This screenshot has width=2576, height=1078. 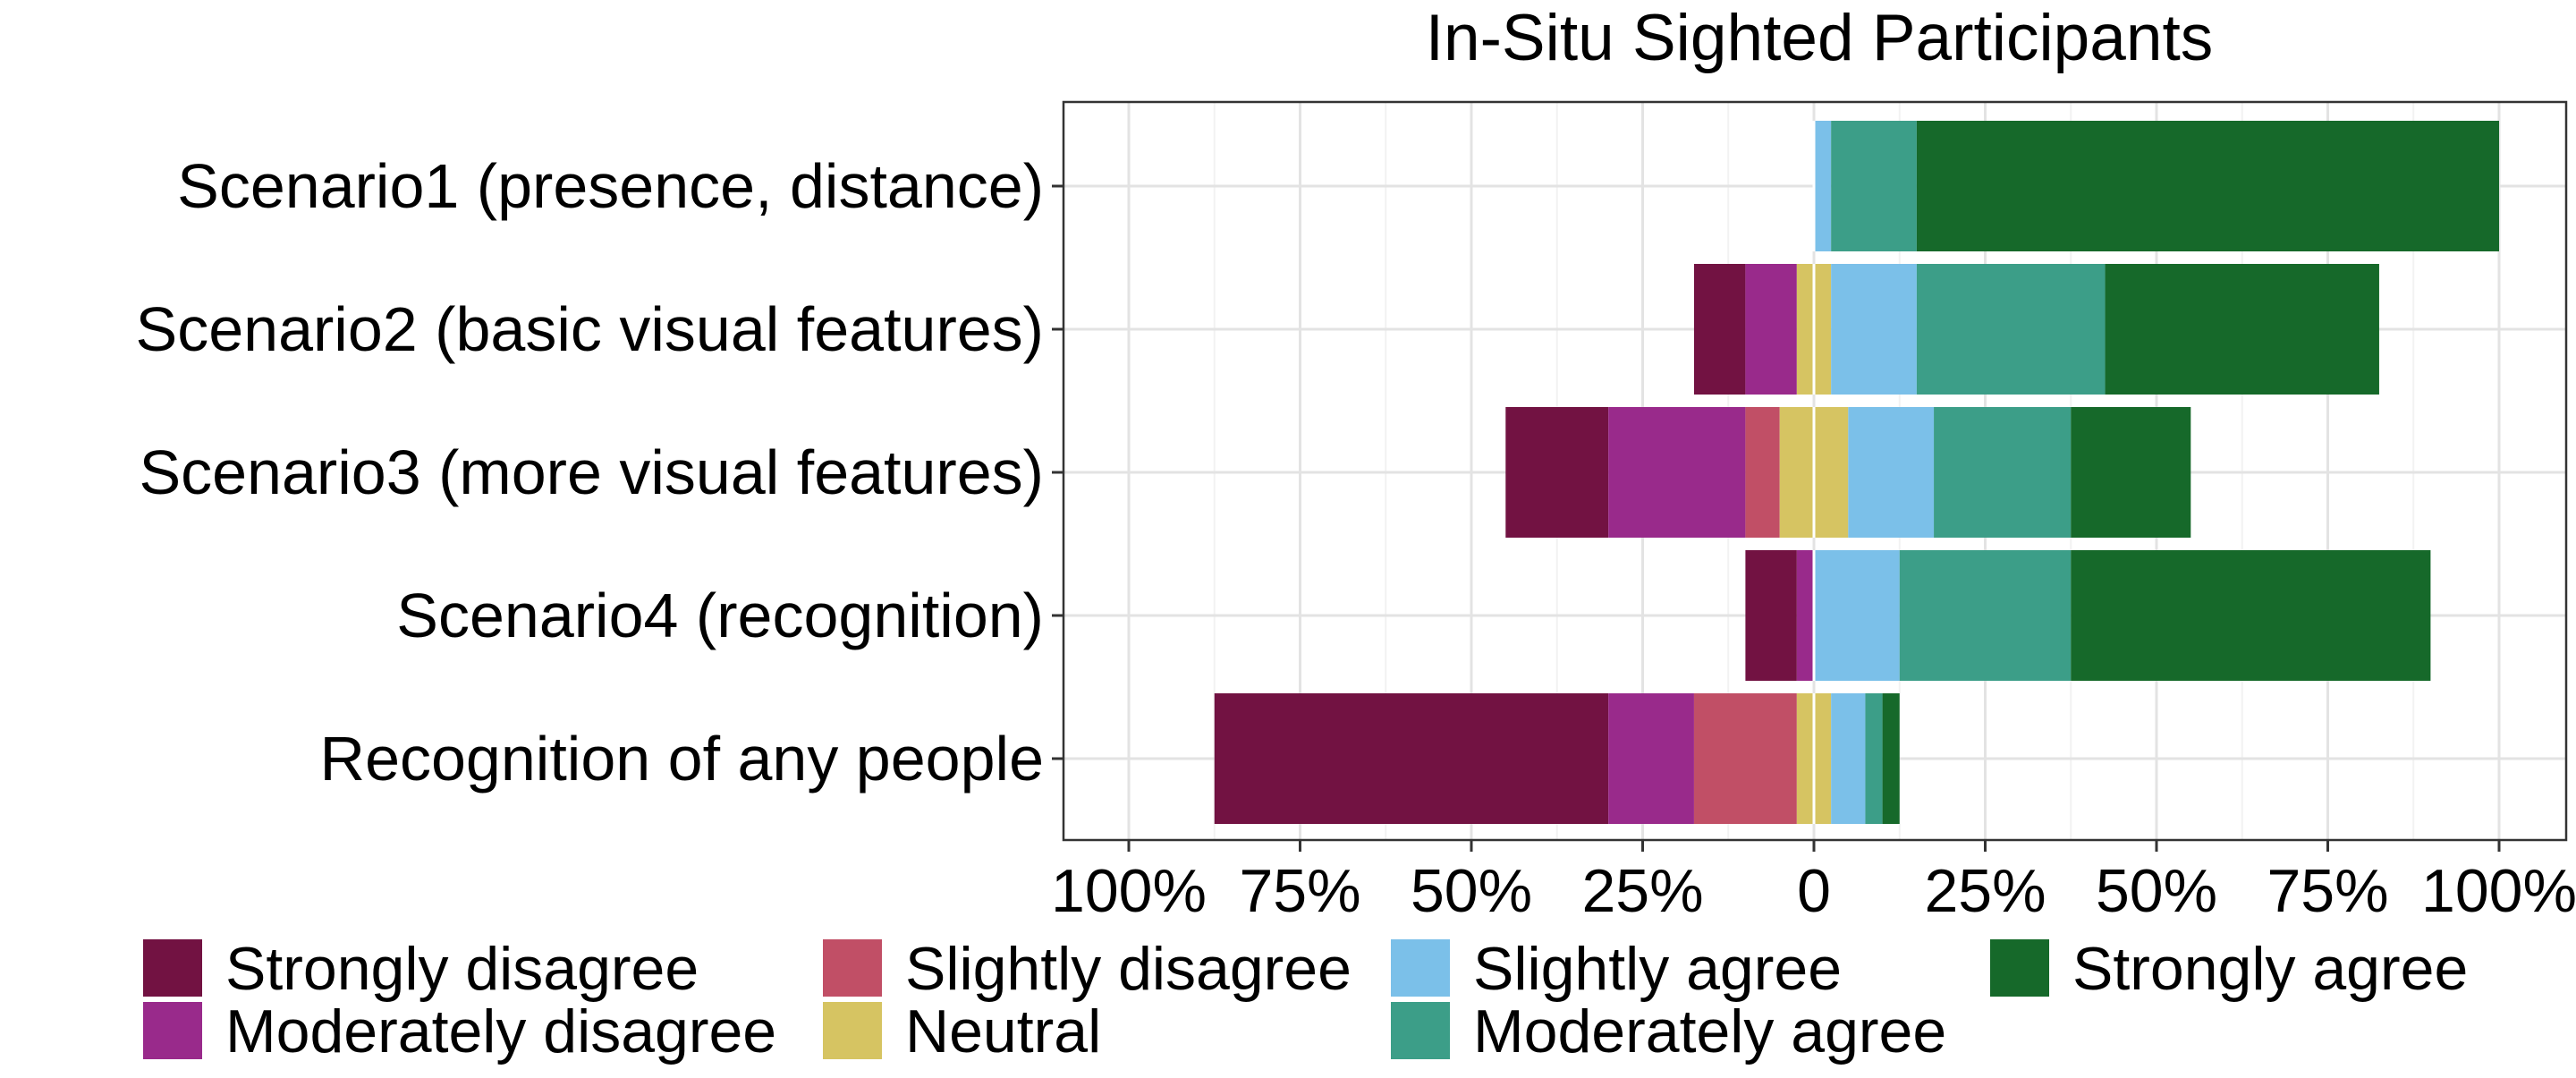 What do you see at coordinates (610, 186) in the screenshot?
I see `y-tick-label: Scenario1 (presence, distance)` at bounding box center [610, 186].